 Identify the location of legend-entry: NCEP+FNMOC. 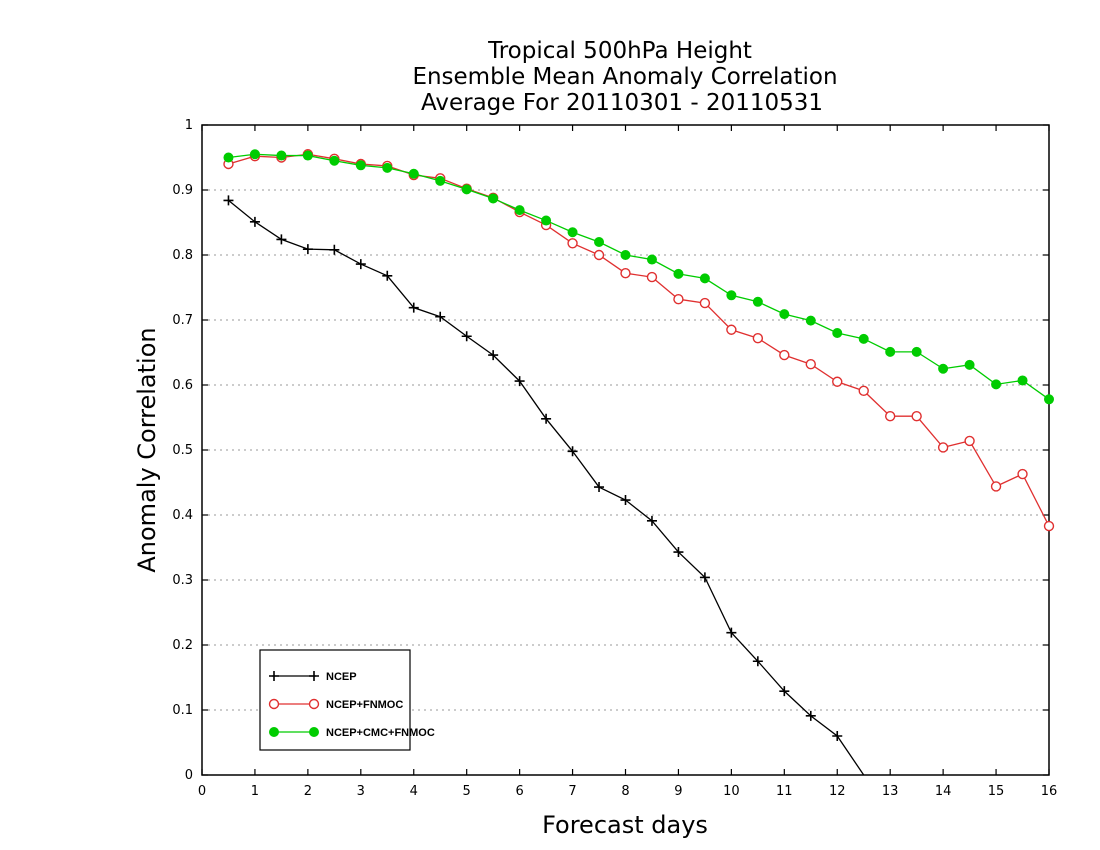
(335, 704).